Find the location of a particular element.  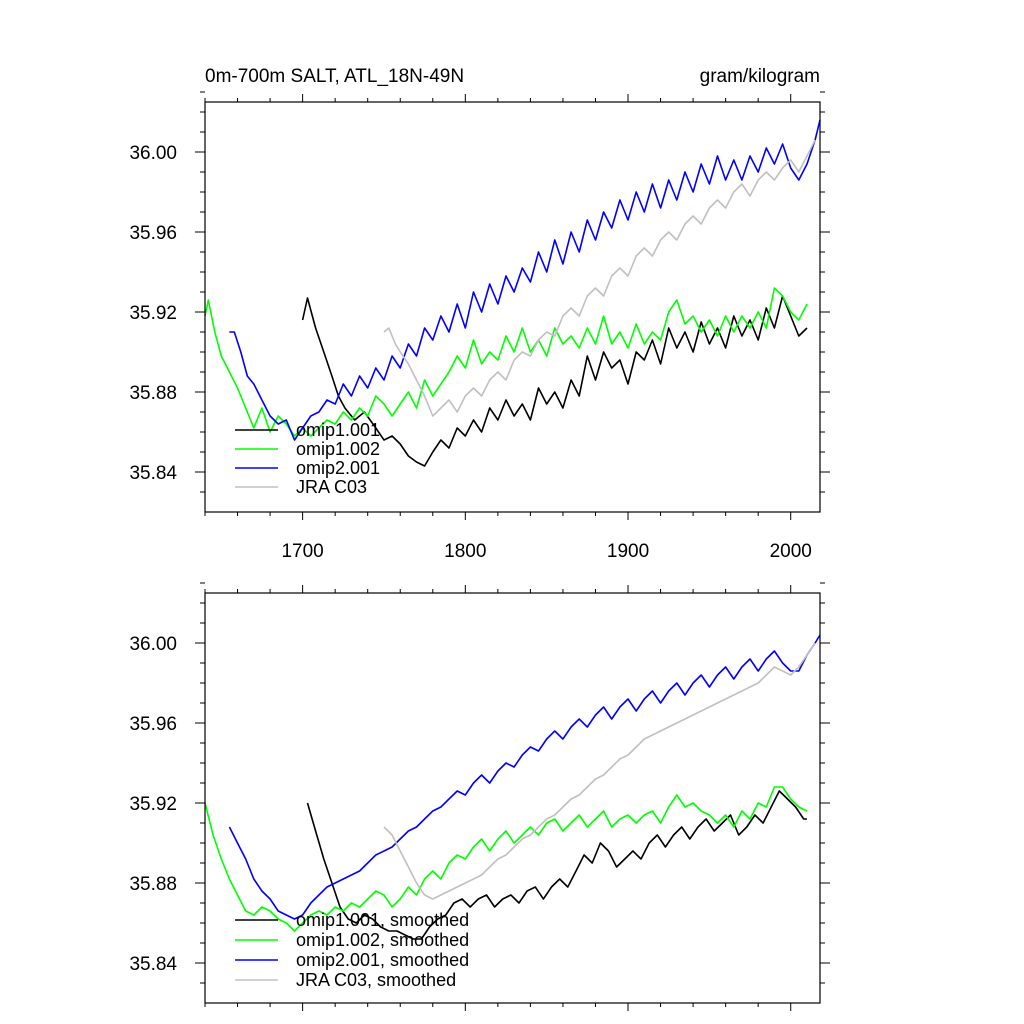

x-tick-label: 1800 is located at coordinates (465, 551).